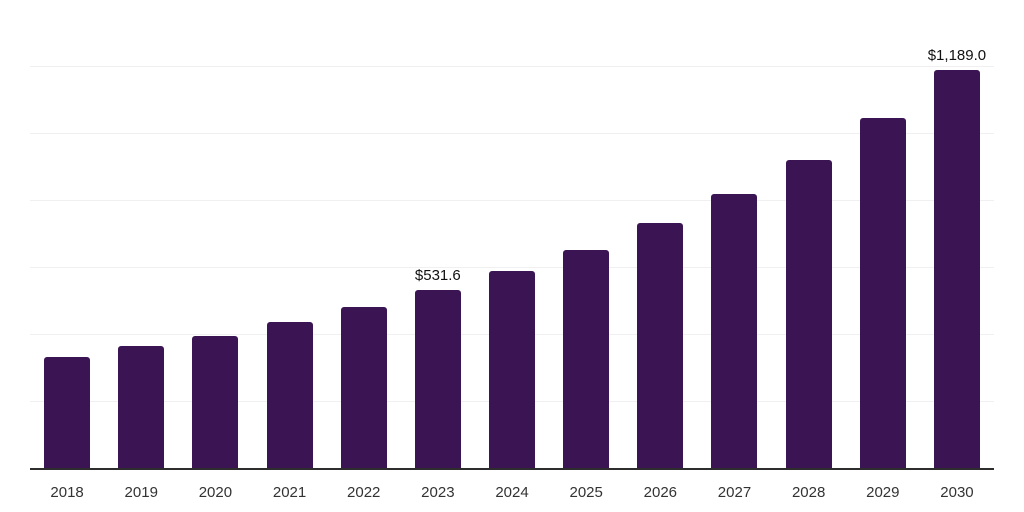  Describe the element at coordinates (141, 234) in the screenshot. I see `bar-slot-2019` at that location.